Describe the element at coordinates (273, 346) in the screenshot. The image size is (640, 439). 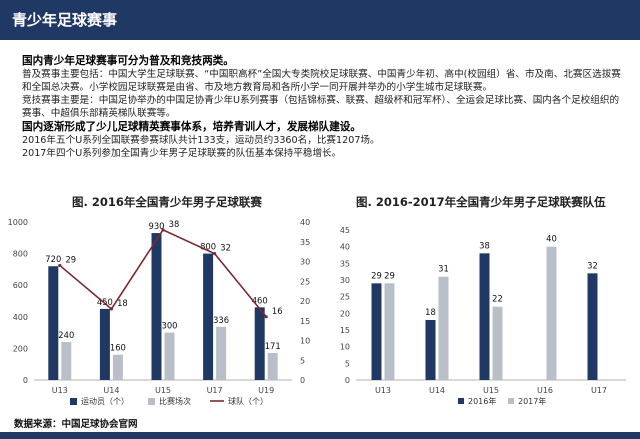
I see `data-label-U19-matches: 171` at that location.